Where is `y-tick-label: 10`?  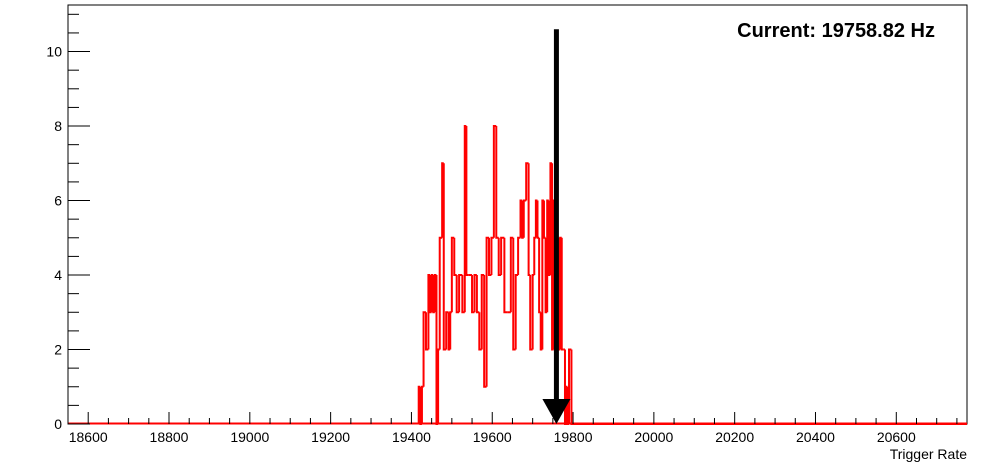
y-tick-label: 10 is located at coordinates (54, 52).